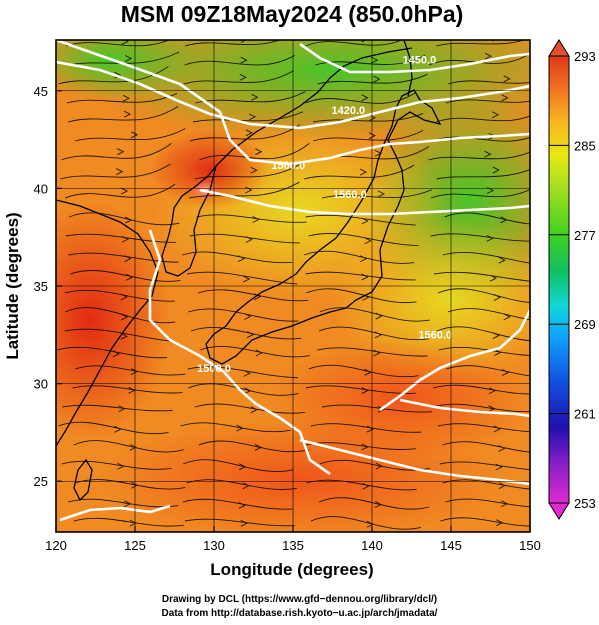  Describe the element at coordinates (585, 414) in the screenshot. I see `colorbar-tick-label-1: 261` at that location.